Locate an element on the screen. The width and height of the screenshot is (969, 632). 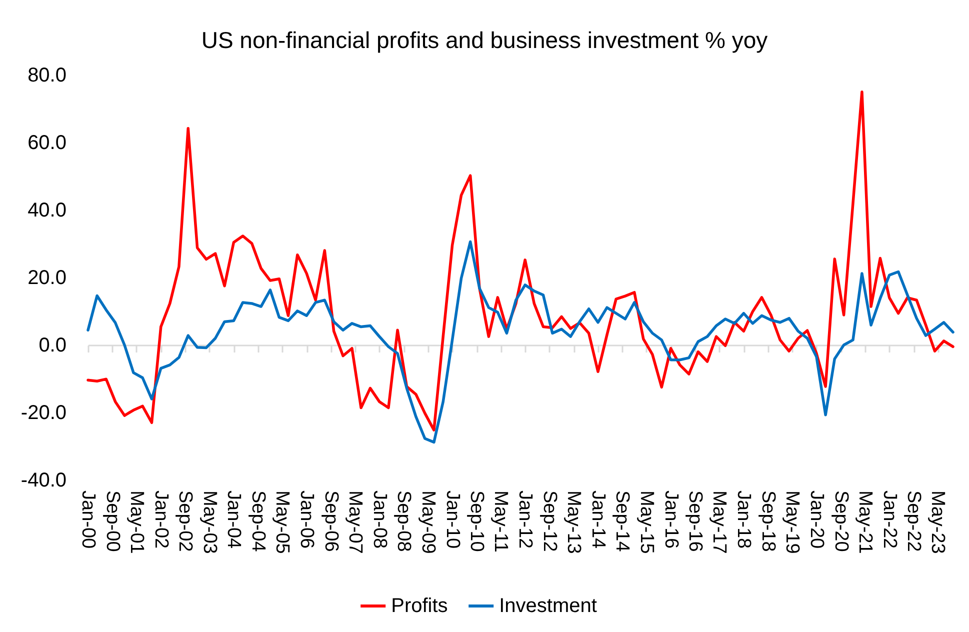
x-tick-label: Jan-16 is located at coordinates (671, 519).